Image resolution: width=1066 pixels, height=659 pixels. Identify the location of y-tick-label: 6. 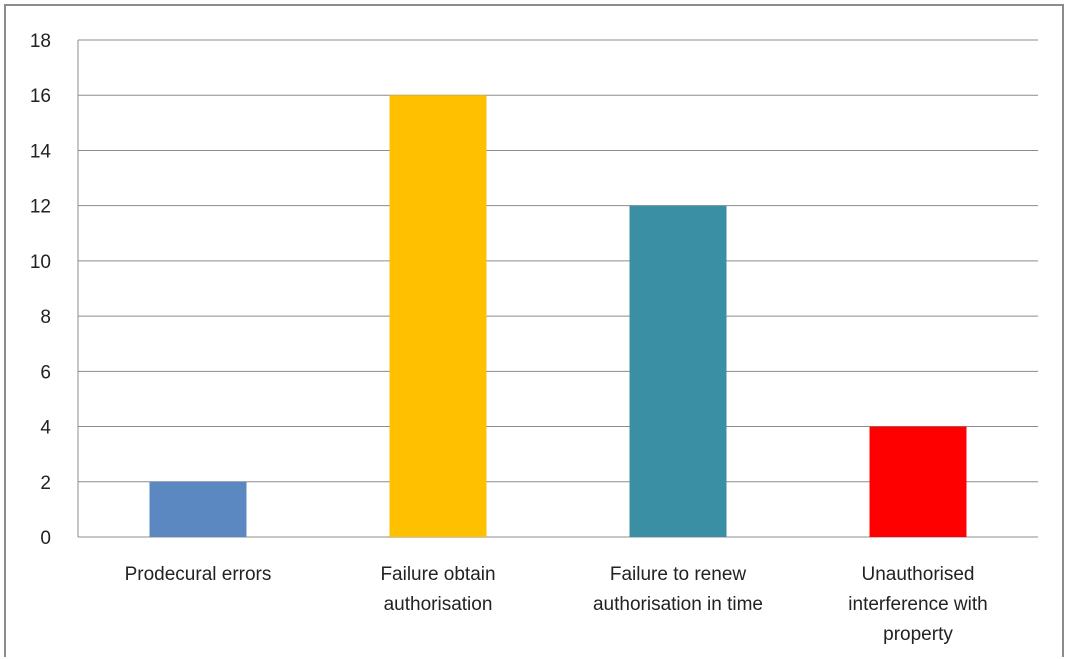
(45, 372).